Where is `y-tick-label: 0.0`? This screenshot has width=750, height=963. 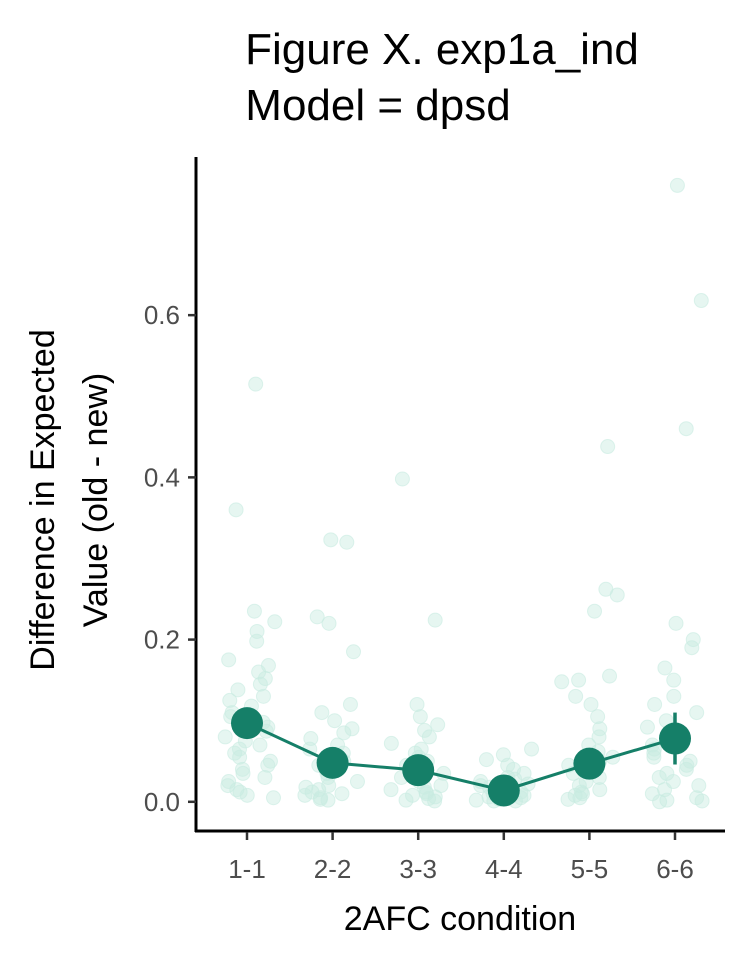 y-tick-label: 0.0 is located at coordinates (162, 802).